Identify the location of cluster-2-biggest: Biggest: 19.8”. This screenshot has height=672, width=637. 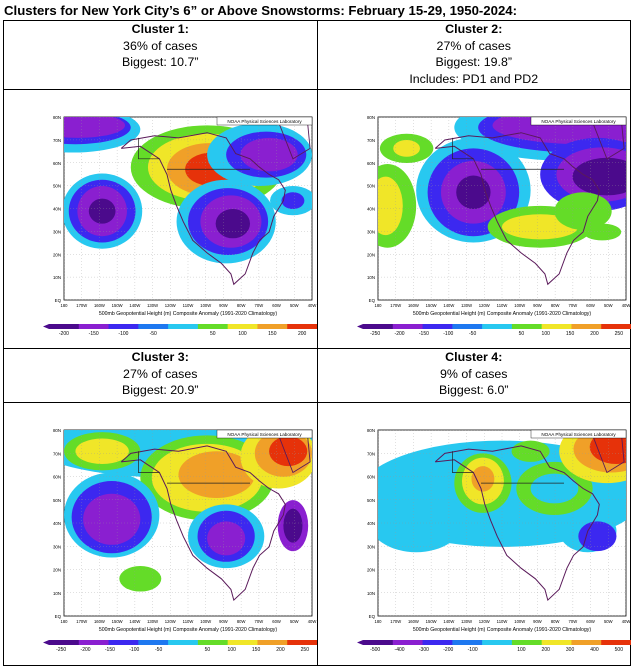
(473, 62).